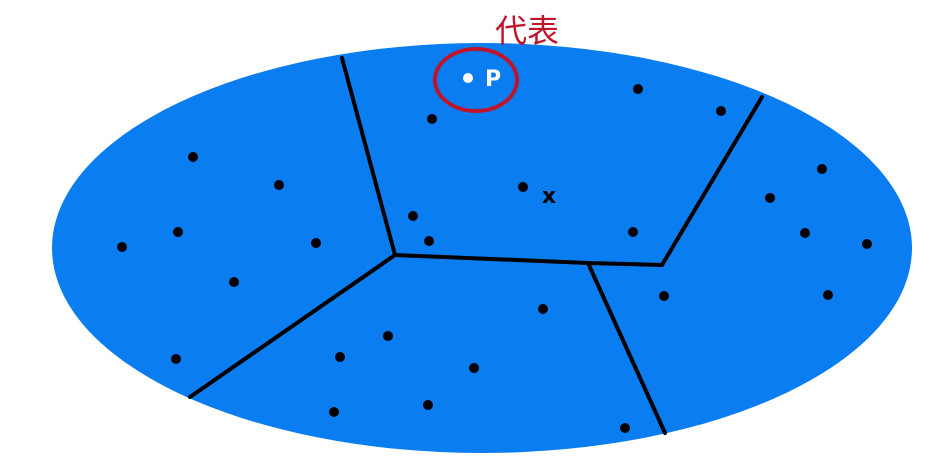 This screenshot has height=460, width=952. What do you see at coordinates (493, 79) in the screenshot?
I see `representative-point-label: P` at bounding box center [493, 79].